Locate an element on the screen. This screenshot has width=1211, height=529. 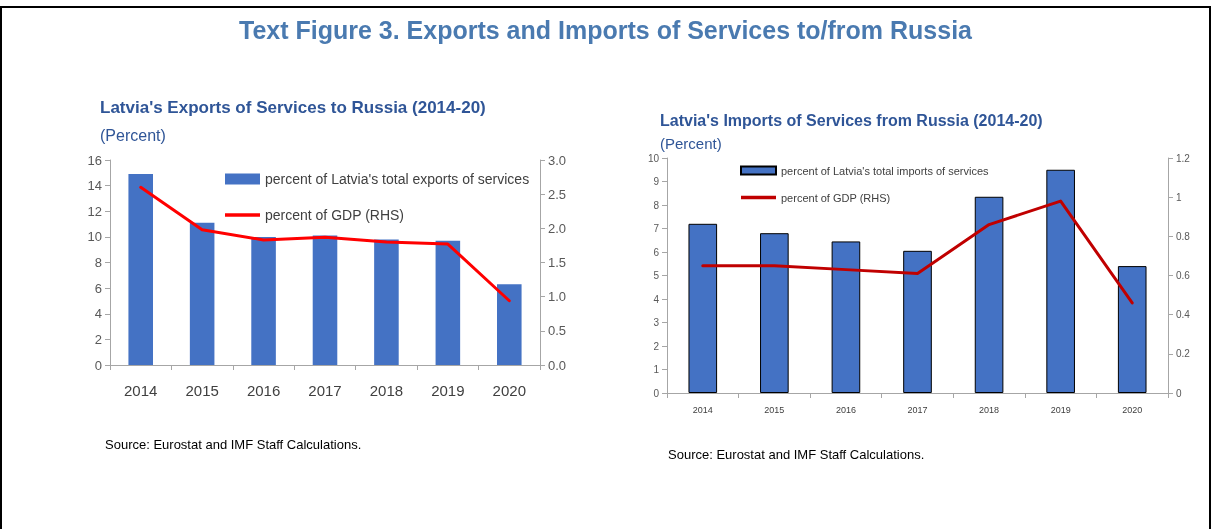
y-tick-label: 12 is located at coordinates (94, 211).